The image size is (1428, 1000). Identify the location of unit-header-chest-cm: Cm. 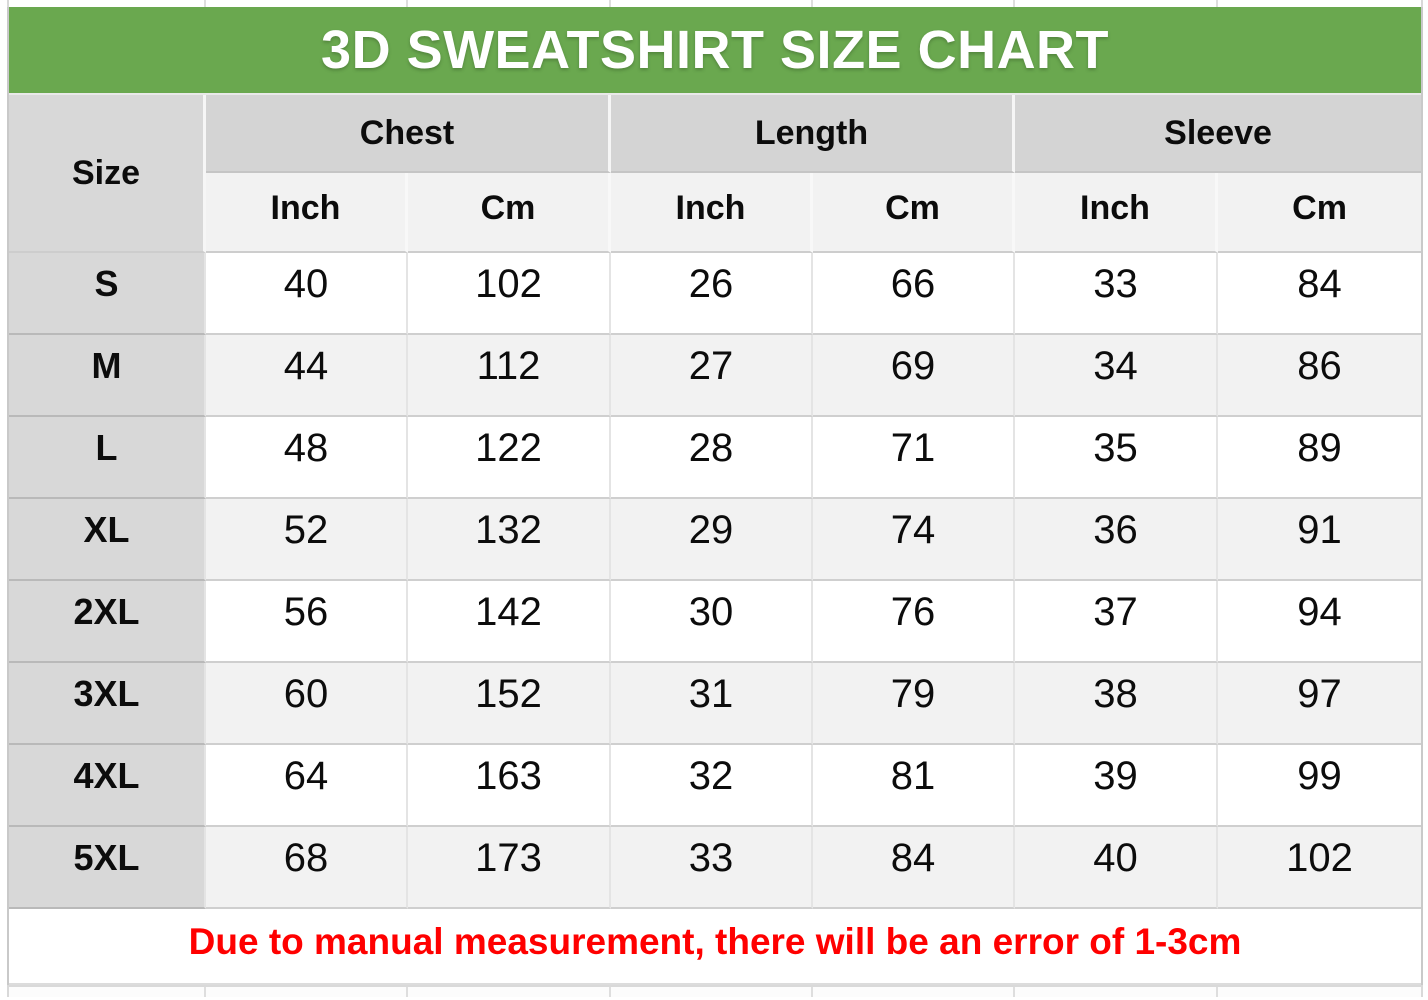
(509, 213).